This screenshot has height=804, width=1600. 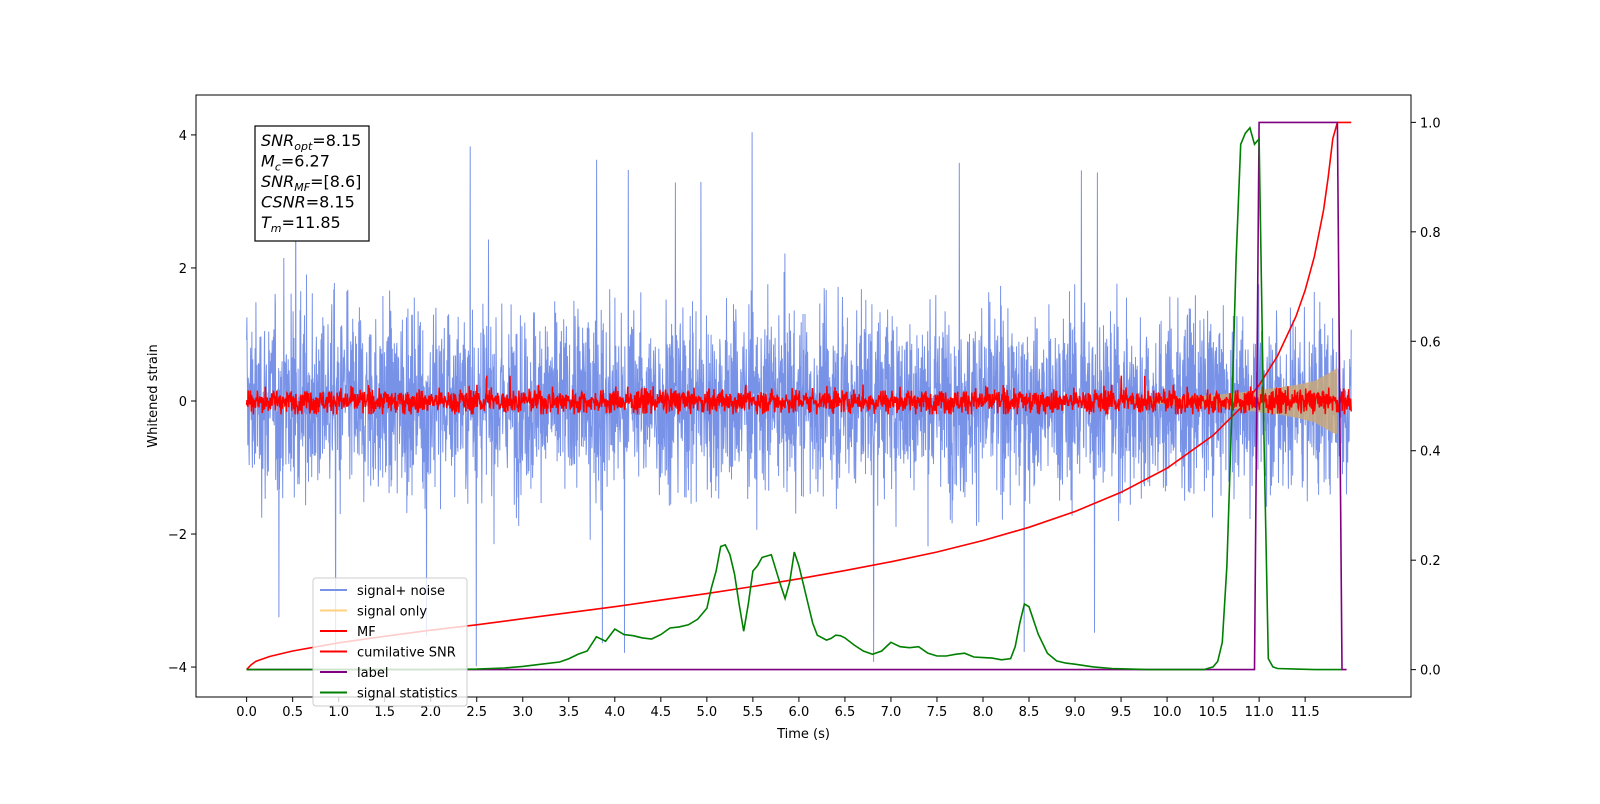 What do you see at coordinates (311, 142) in the screenshot?
I see `annotation-line: SNRopt=8.15` at bounding box center [311, 142].